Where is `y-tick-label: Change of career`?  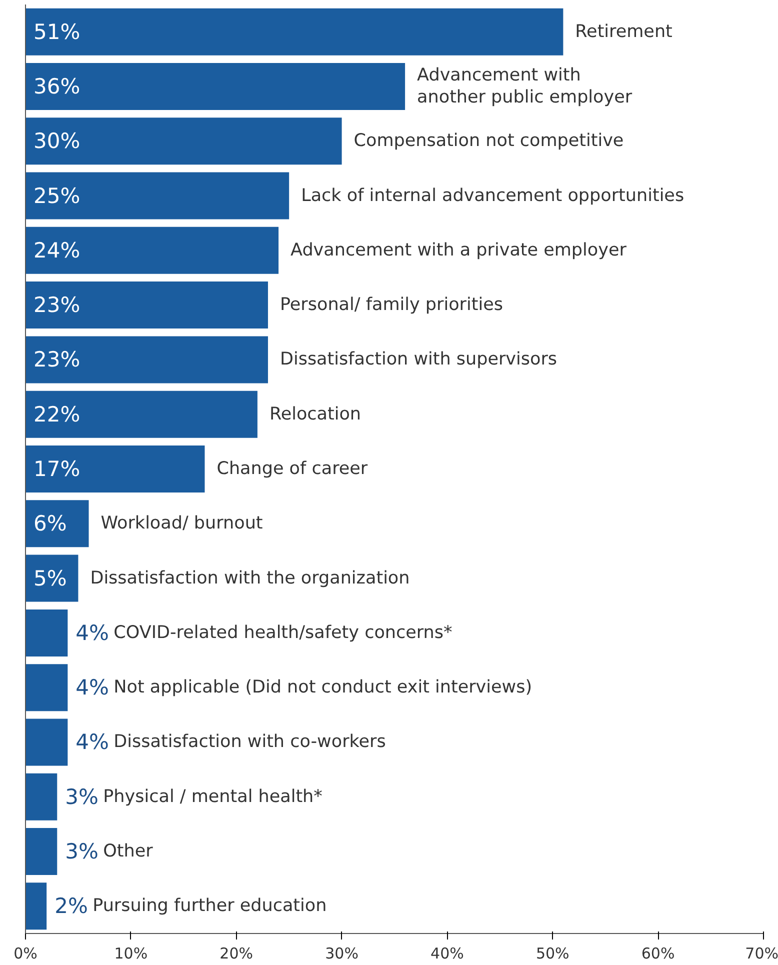
y-tick-label: Change of career is located at coordinates (292, 469).